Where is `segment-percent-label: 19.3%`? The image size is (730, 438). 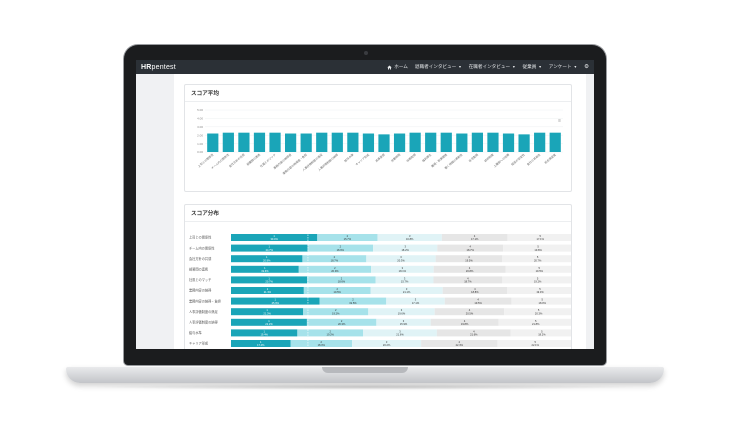
segment-percent-label: 19.3% is located at coordinates (540, 292).